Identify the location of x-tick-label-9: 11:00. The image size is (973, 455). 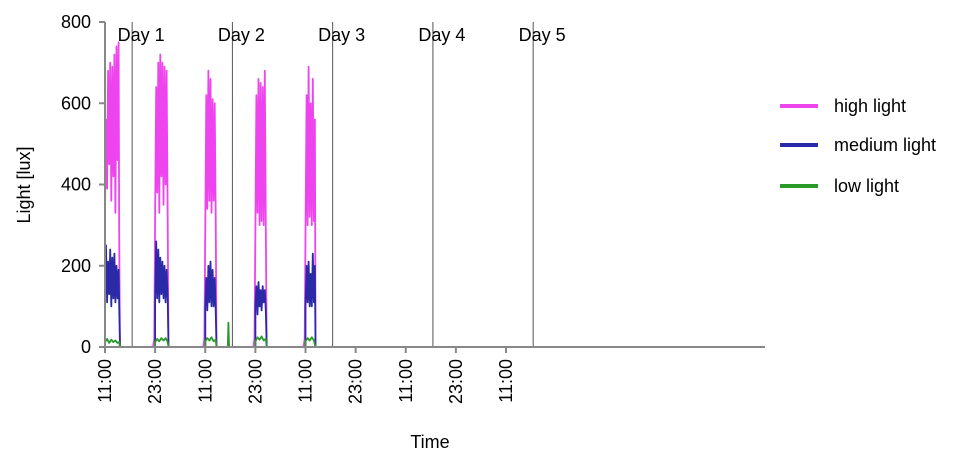
(506, 381).